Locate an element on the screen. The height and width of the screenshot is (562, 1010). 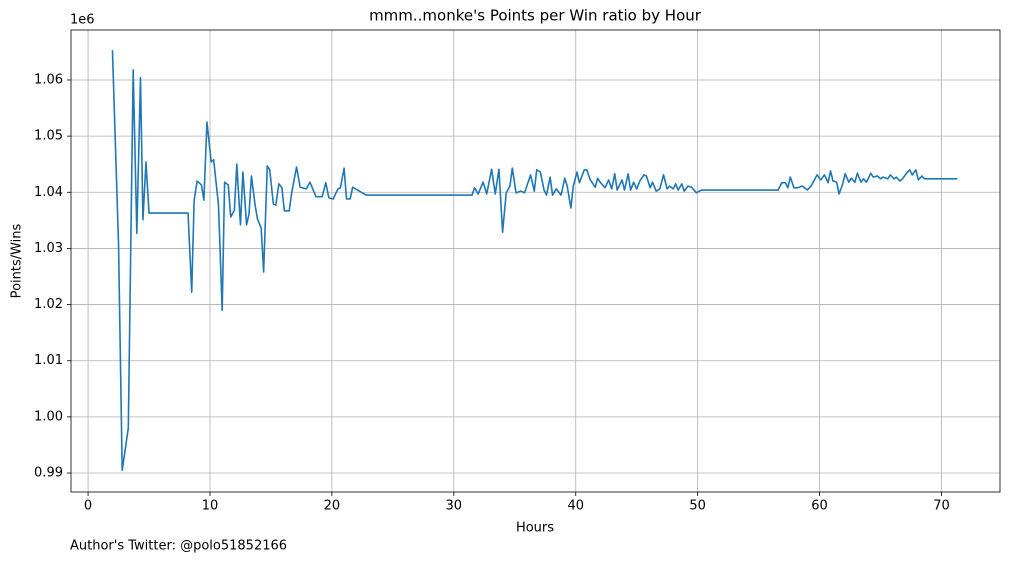
y-tick-label: 1.02 is located at coordinates (48, 304).